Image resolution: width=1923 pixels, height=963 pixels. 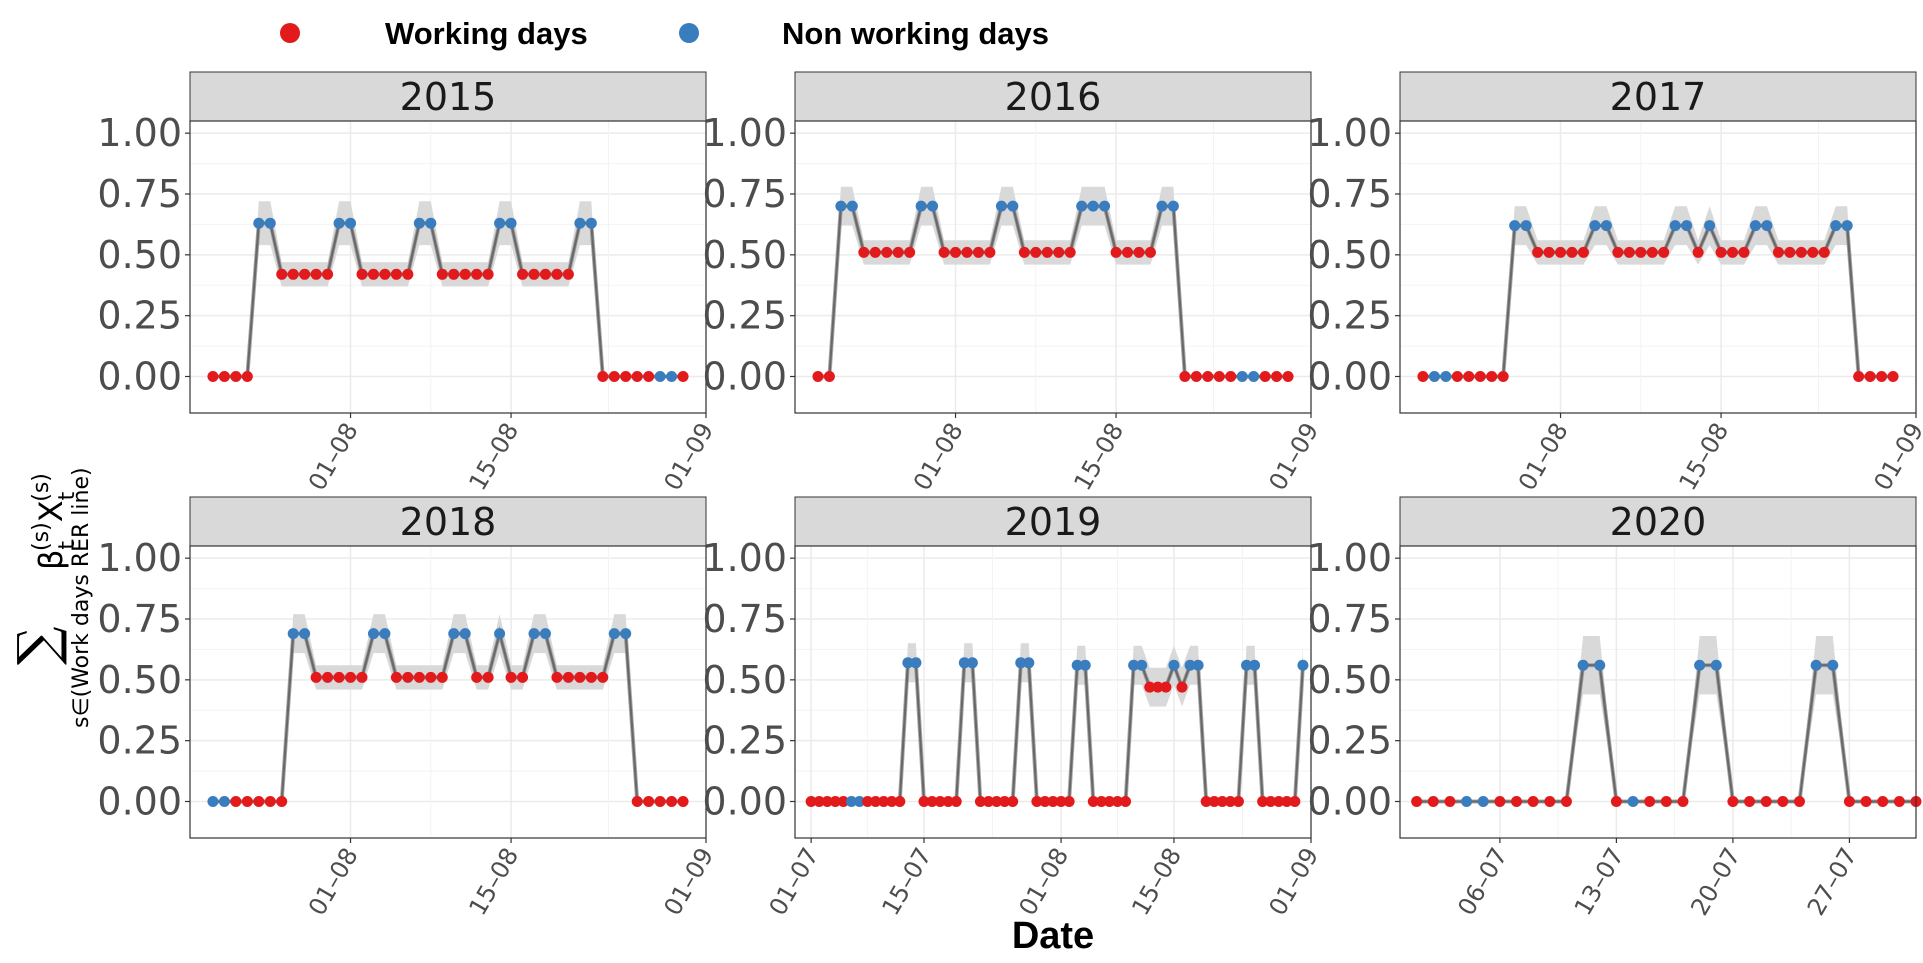 I want to click on x-tick-label: 15–08, so click(x=1156, y=881).